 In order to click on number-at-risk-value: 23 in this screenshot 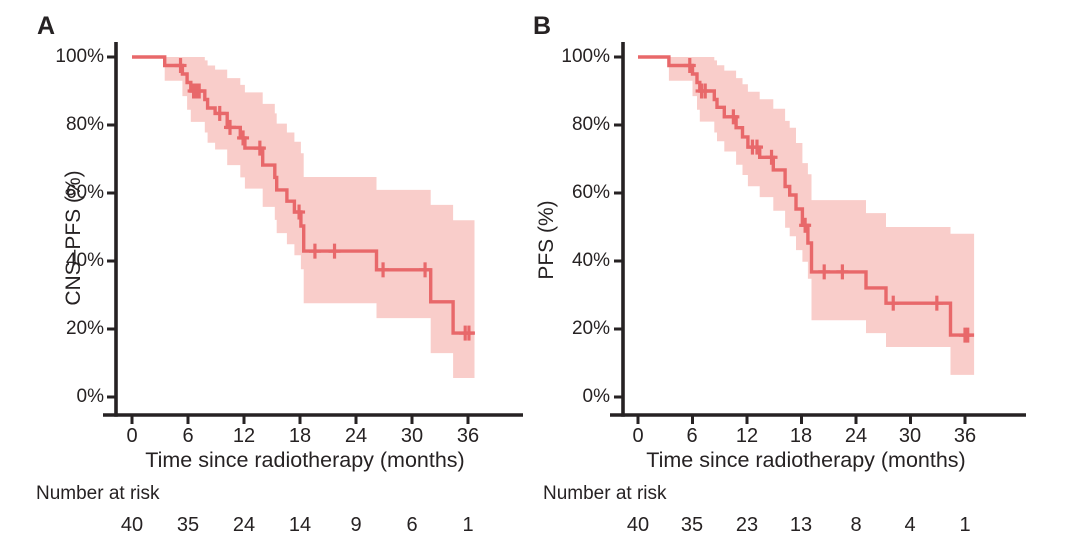, I will do `click(747, 525)`.